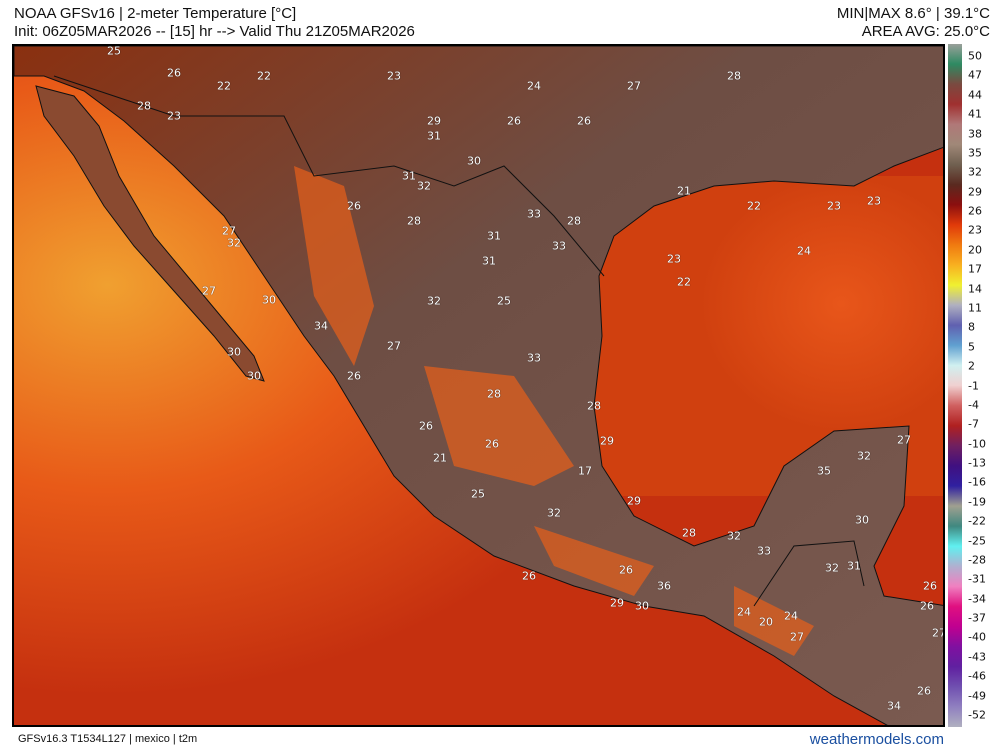  What do you see at coordinates (108, 739) in the screenshot?
I see `model-info: GFSv16.3 T1534L127 | mexico | t2m` at bounding box center [108, 739].